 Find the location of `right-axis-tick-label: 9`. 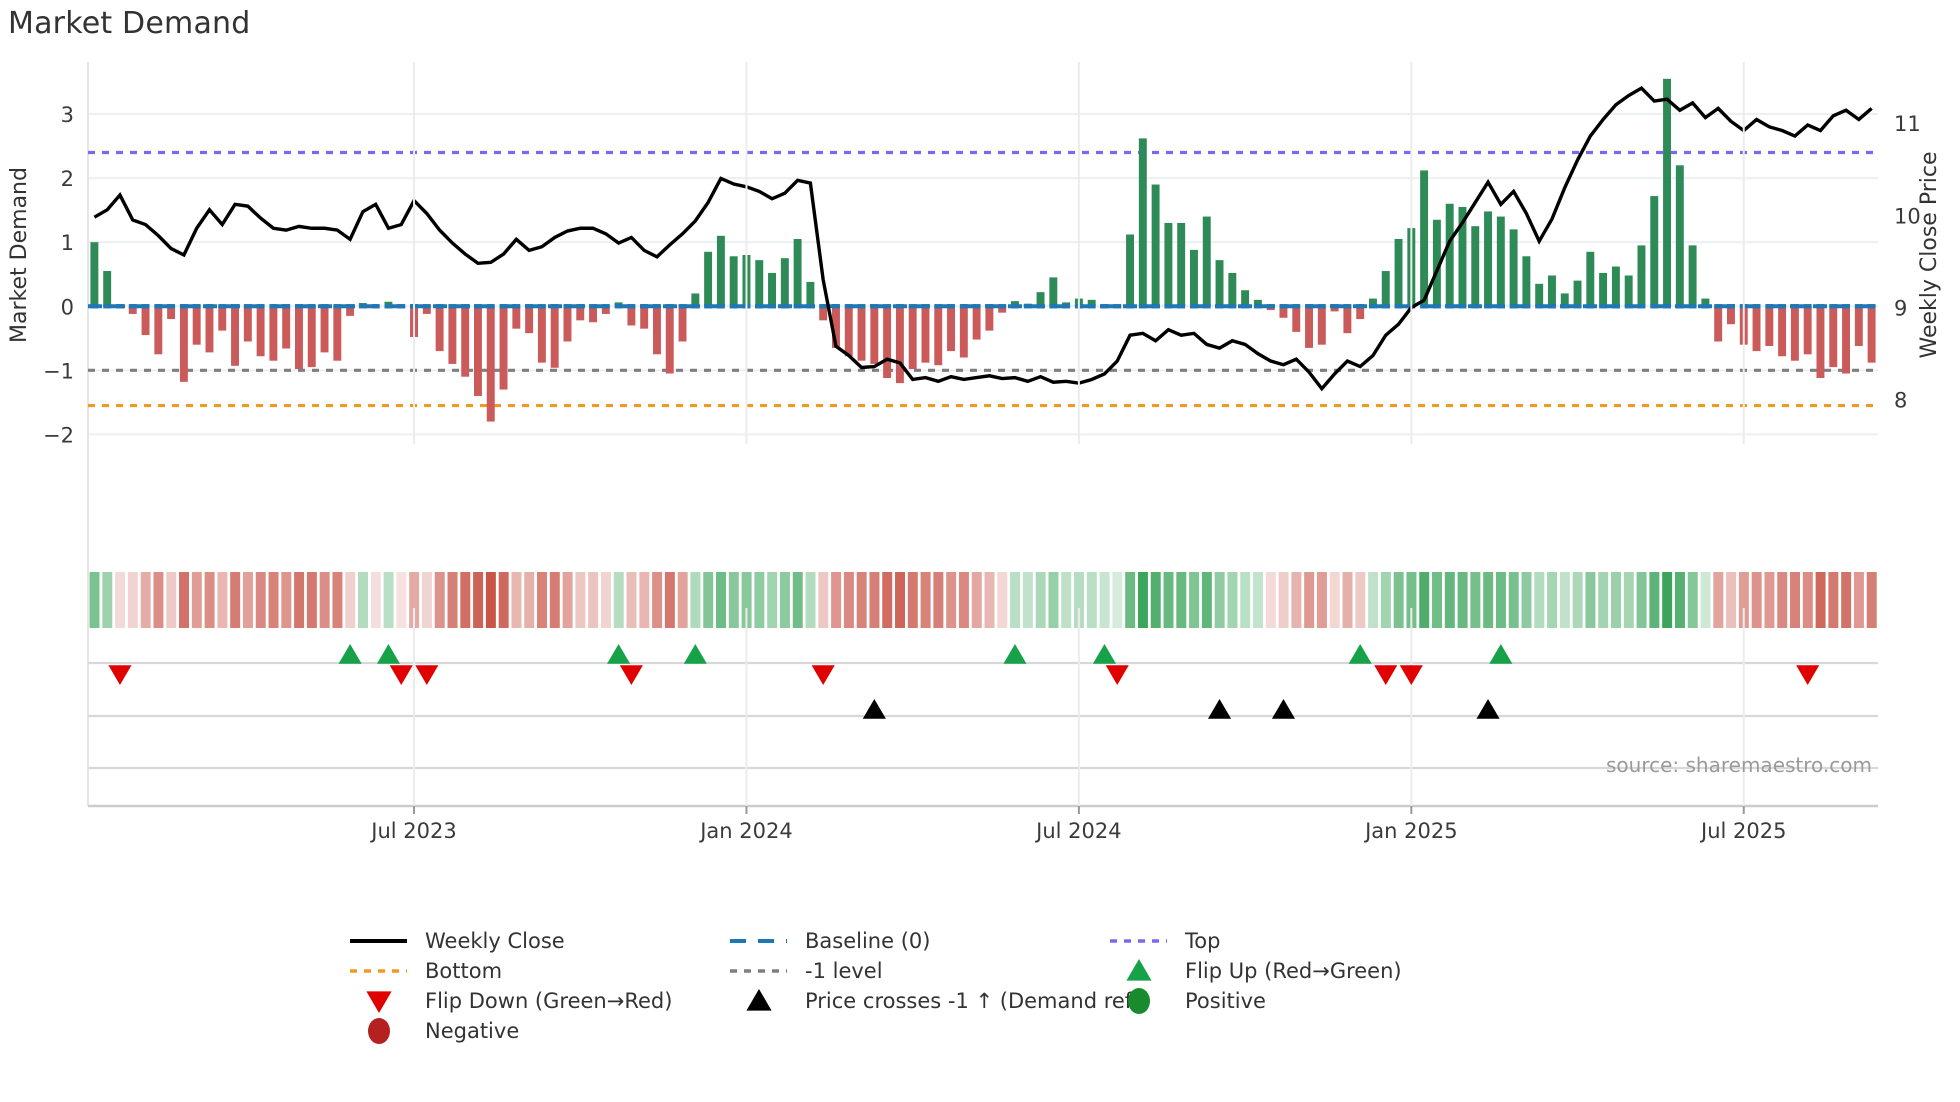

right-axis-tick-label: 9 is located at coordinates (1900, 309).